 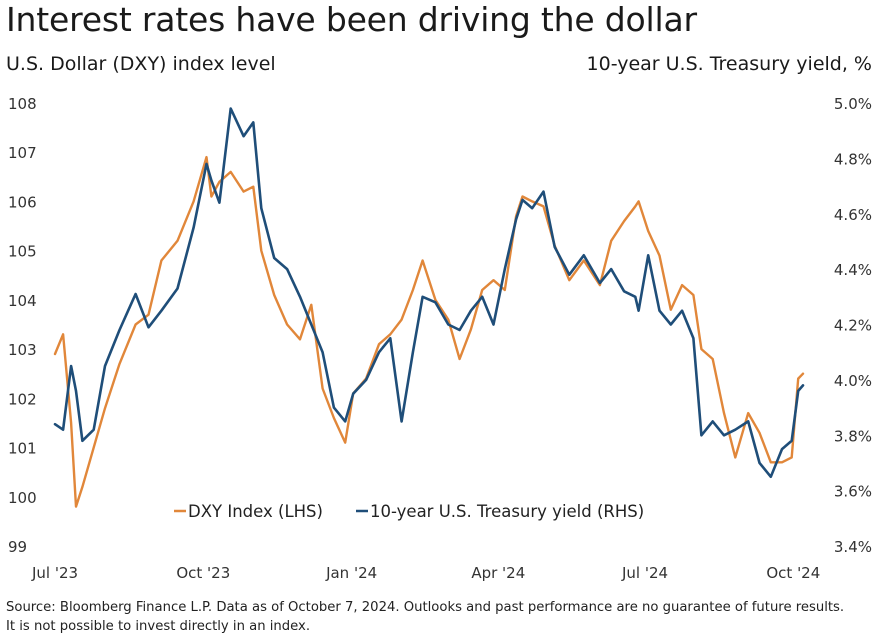 What do you see at coordinates (853, 547) in the screenshot?
I see `right-tick-label: 3.4%` at bounding box center [853, 547].